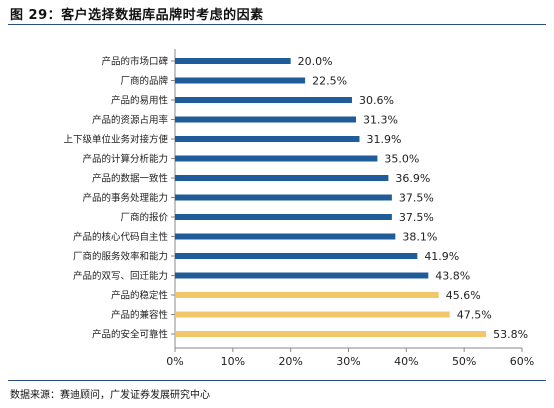 This screenshot has height=408, width=554. Describe the element at coordinates (277, 24) in the screenshot. I see `title-rule` at that location.